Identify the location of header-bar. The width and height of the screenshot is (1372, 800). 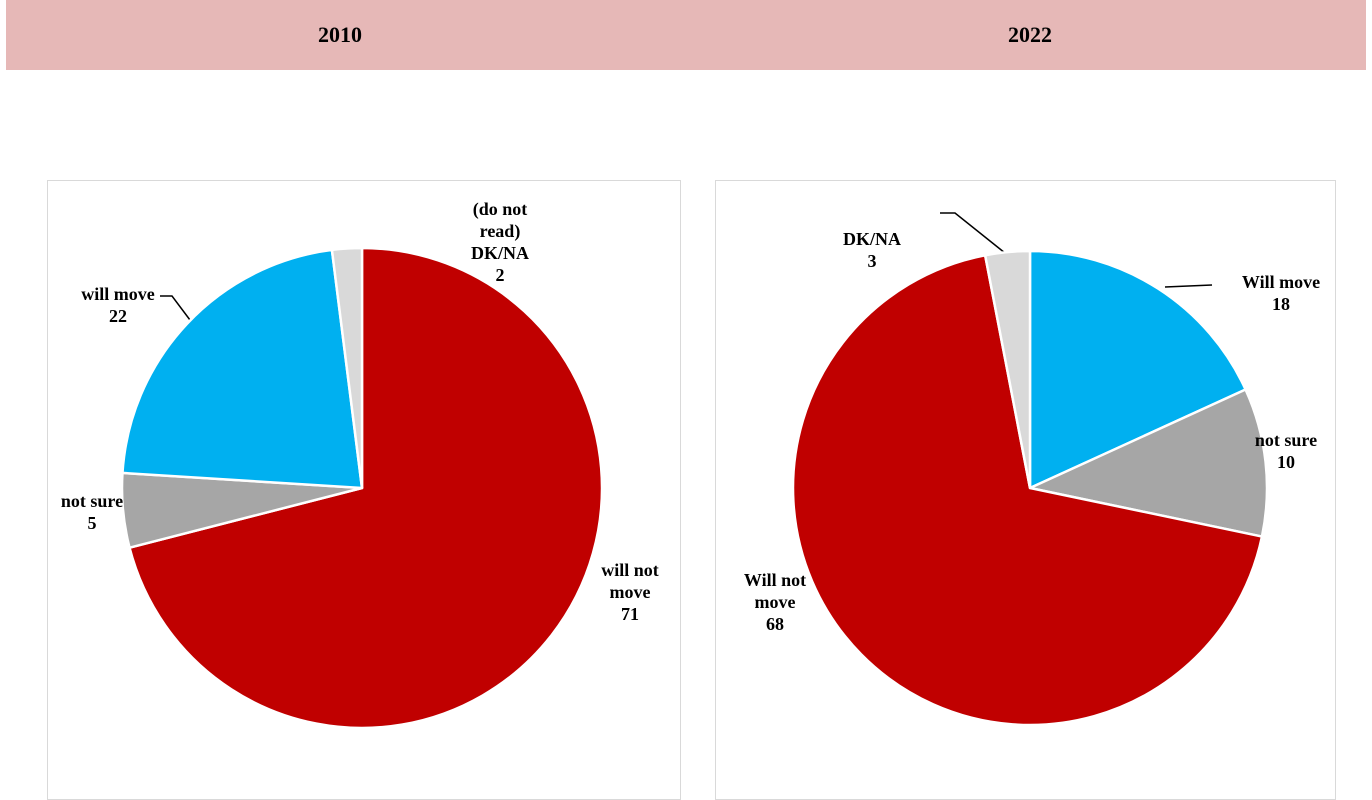
(686, 35).